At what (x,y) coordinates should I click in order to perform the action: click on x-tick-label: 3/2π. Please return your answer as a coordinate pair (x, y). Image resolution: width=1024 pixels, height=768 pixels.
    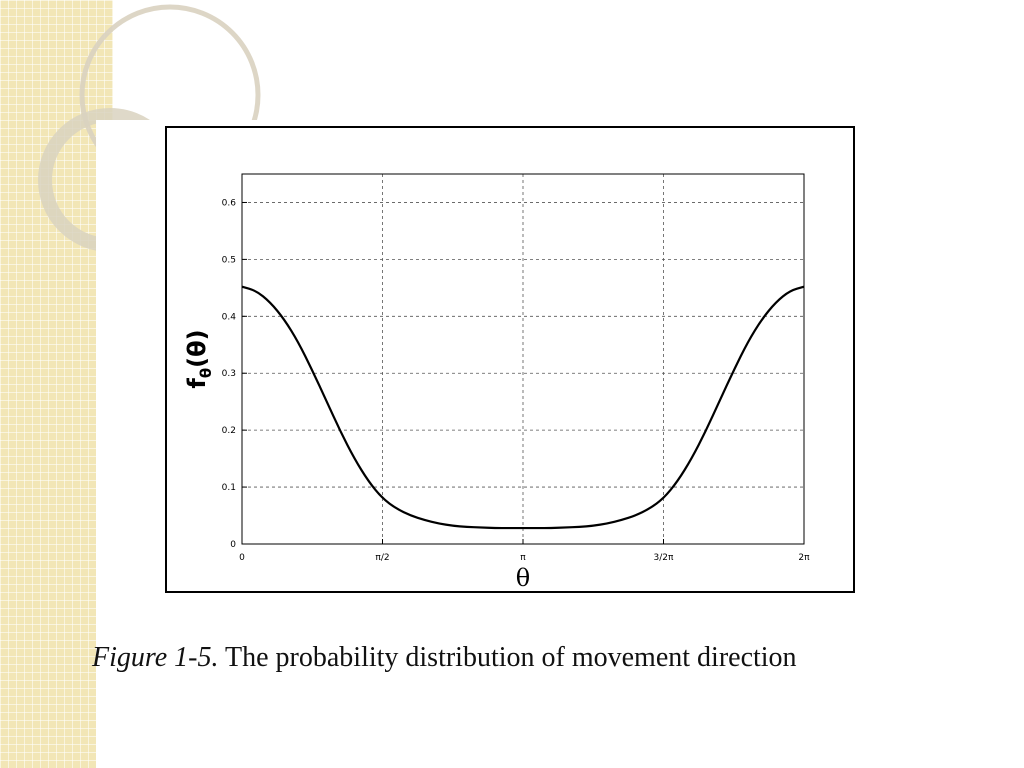
    Looking at the image, I should click on (664, 558).